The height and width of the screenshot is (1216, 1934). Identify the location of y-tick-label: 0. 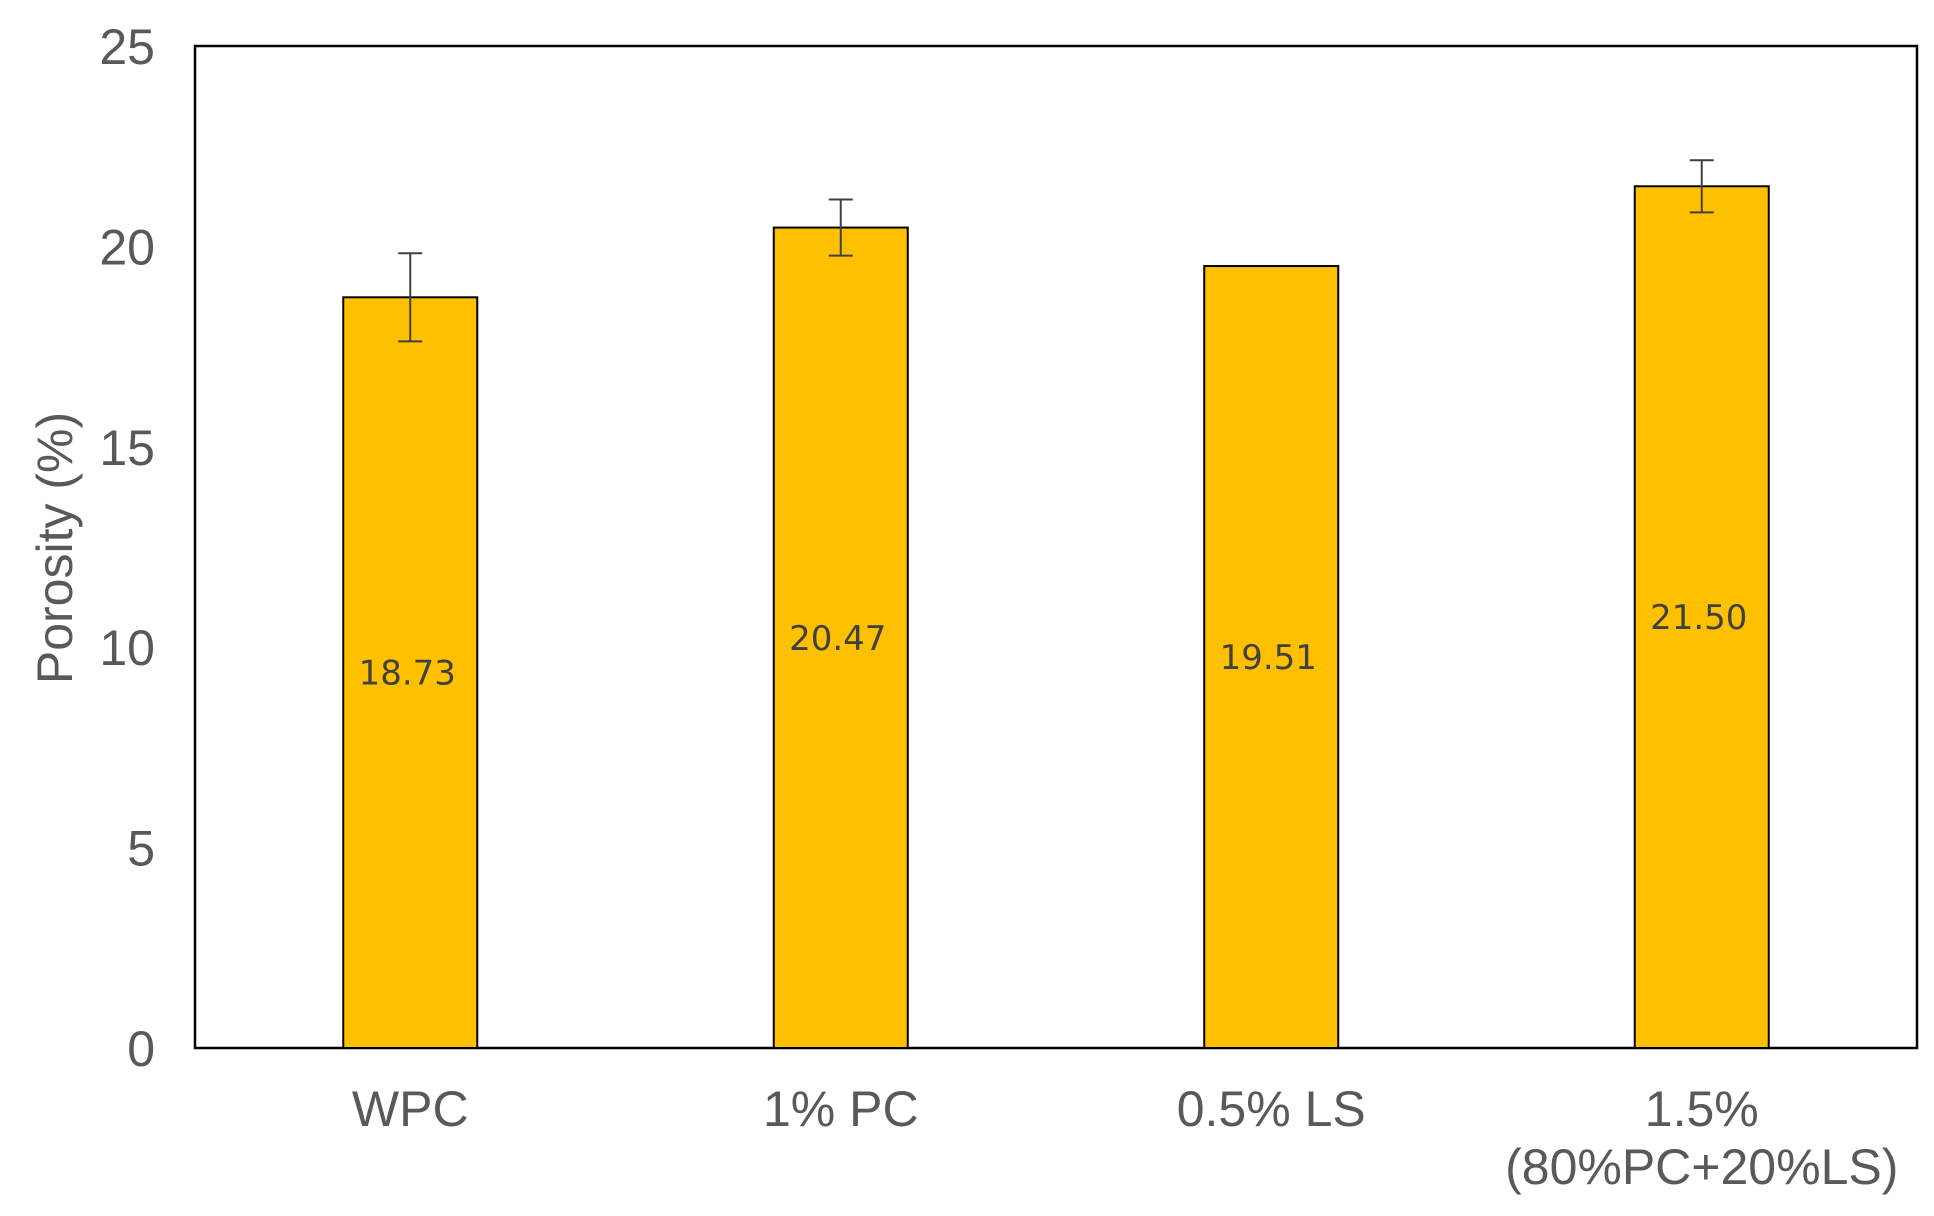
(141, 1049).